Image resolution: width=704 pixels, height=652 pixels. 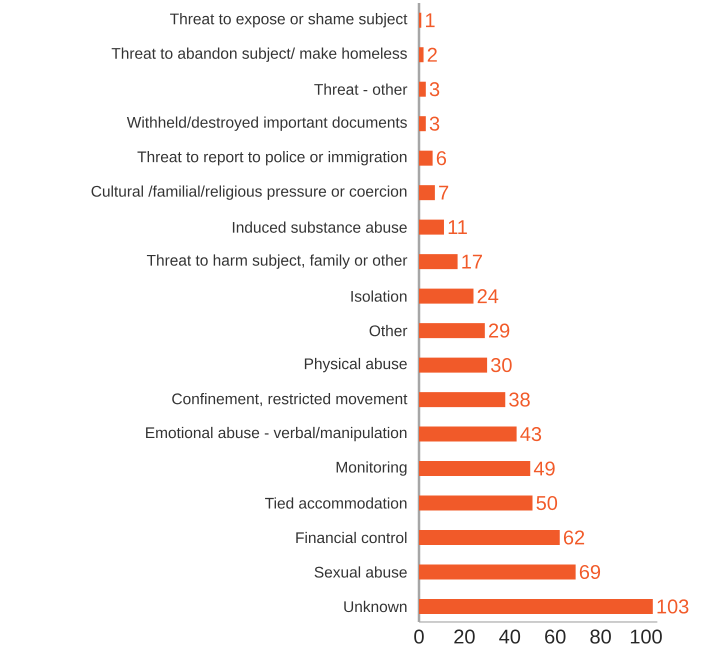 I want to click on data-label: 2, so click(x=432, y=55).